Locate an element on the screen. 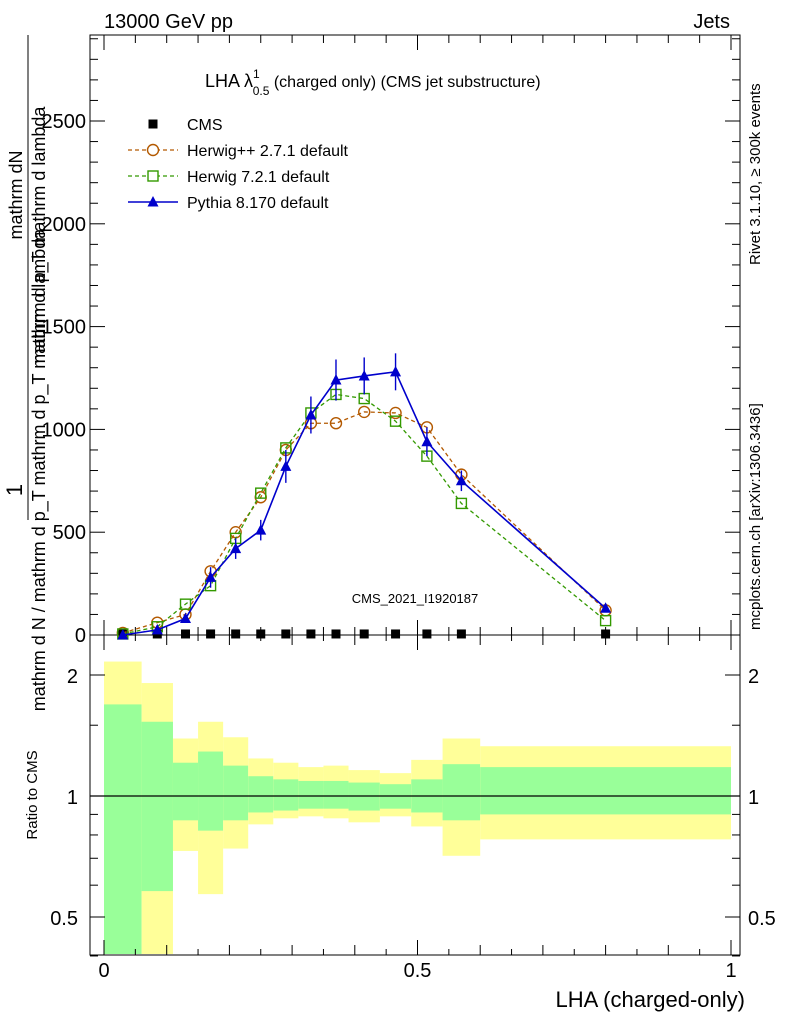 This screenshot has height=1024, width=786. y-tick-label: 0 is located at coordinates (80, 636).